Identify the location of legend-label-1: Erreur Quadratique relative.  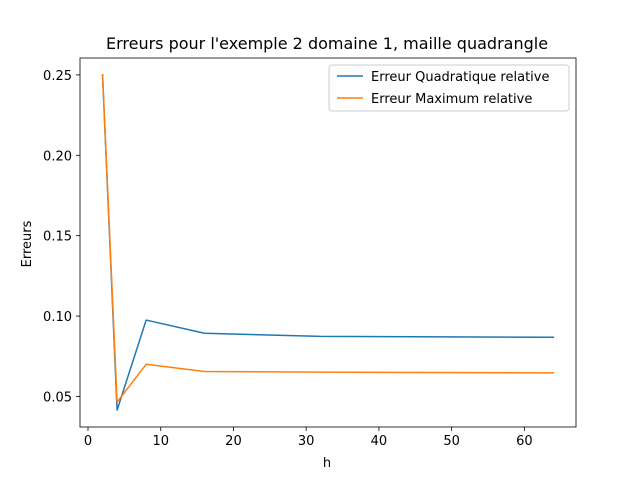
(460, 77).